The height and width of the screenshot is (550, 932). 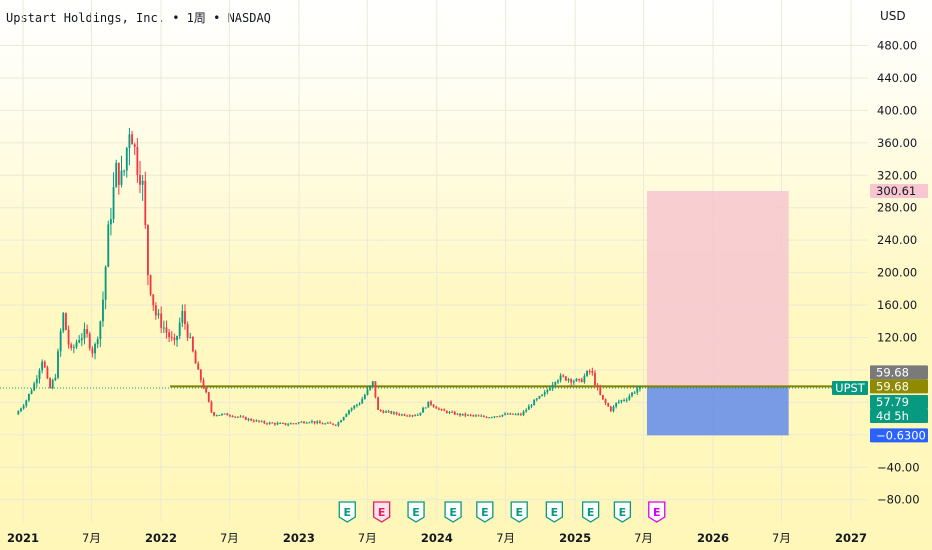 What do you see at coordinates (897, 338) in the screenshot?
I see `y-tick-label: 120.00` at bounding box center [897, 338].